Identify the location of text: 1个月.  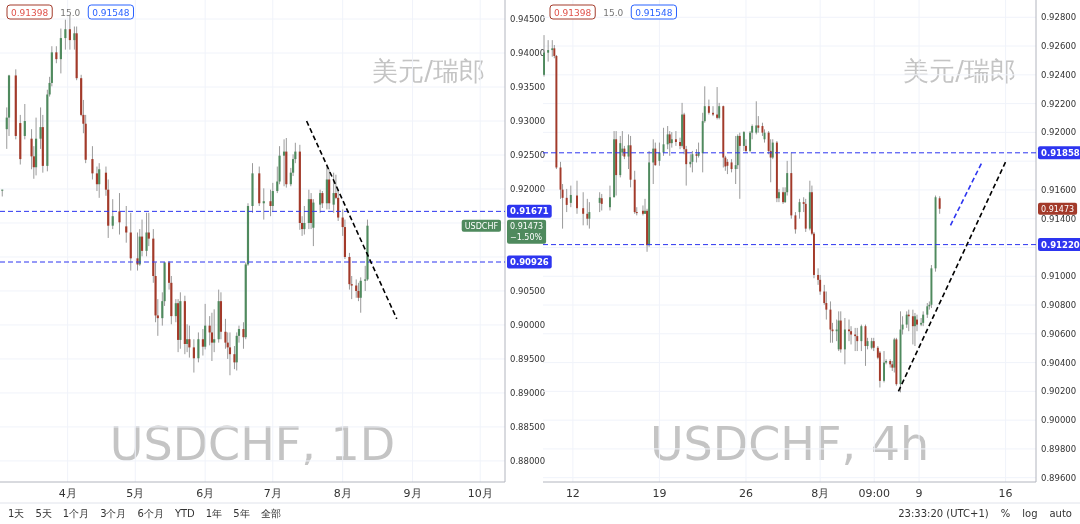
(76, 513).